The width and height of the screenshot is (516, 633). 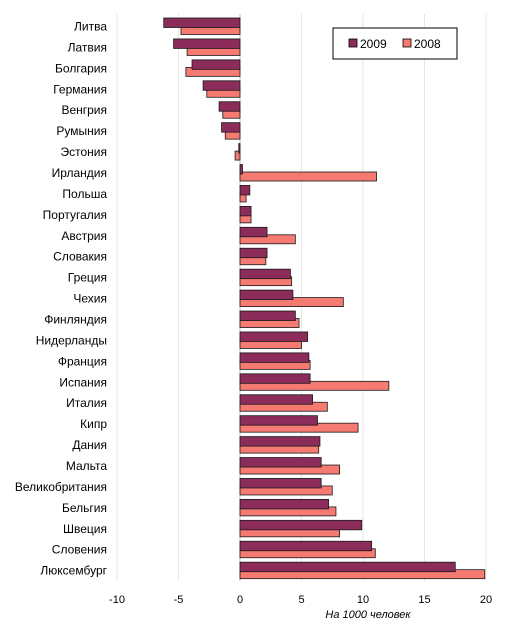 What do you see at coordinates (81, 131) in the screenshot?
I see `category-label: Румыния` at bounding box center [81, 131].